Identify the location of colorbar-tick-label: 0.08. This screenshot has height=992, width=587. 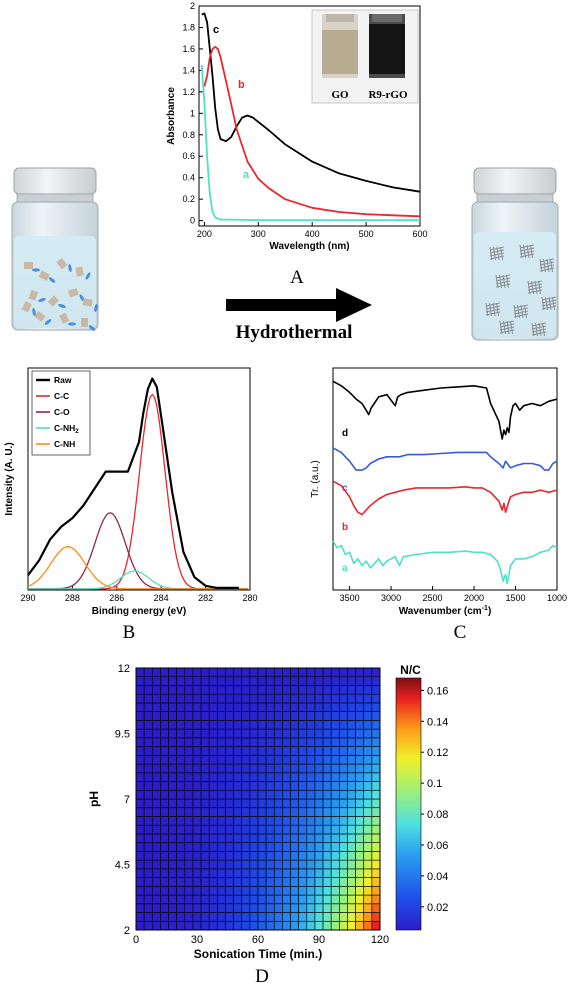
(437, 815).